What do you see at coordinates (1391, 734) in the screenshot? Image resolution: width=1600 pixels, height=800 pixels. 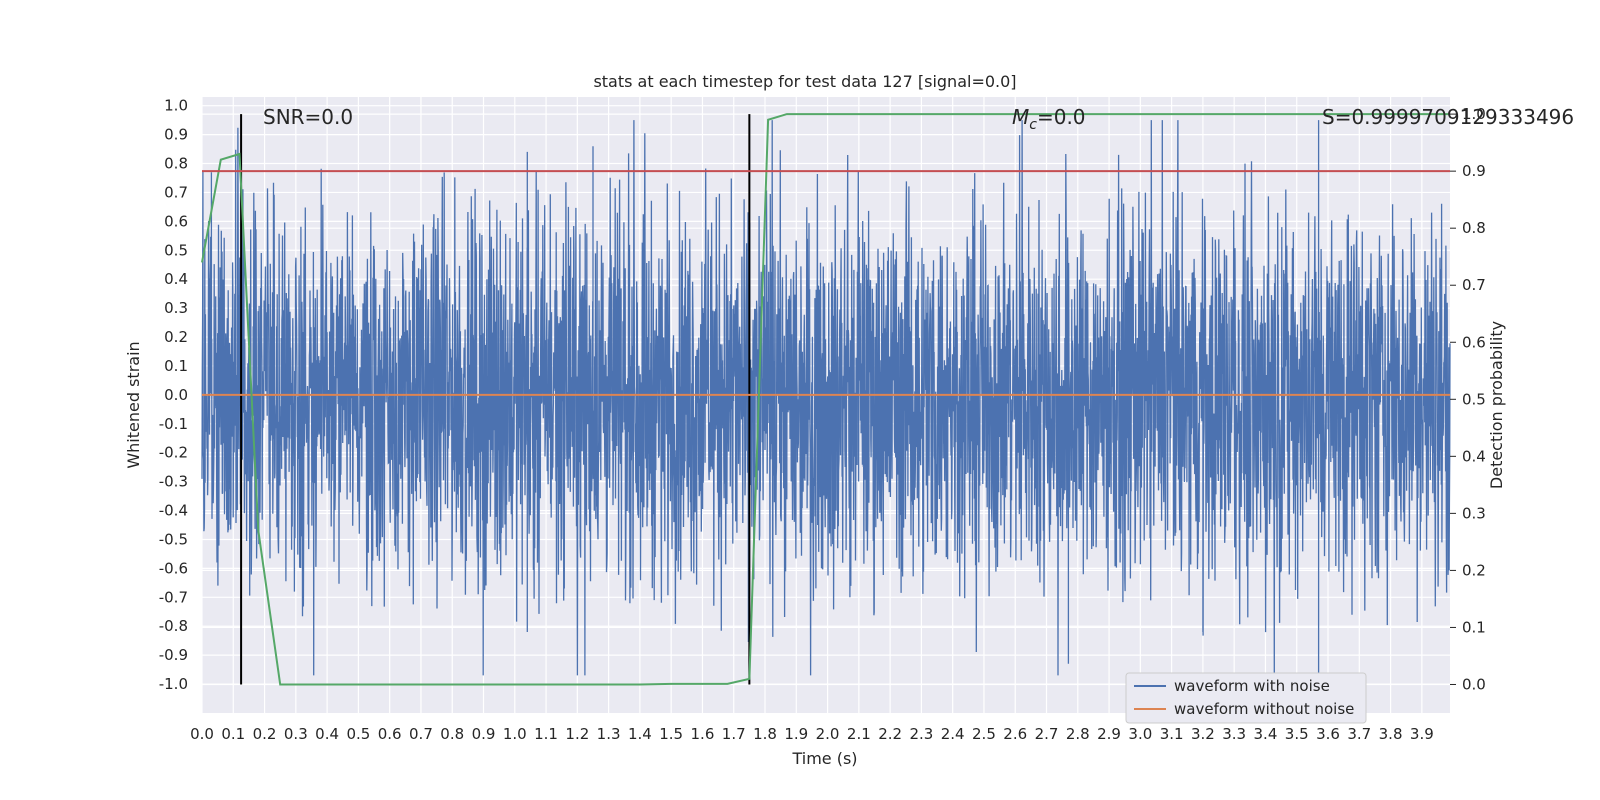 I see `x-tick-label: 3.8` at bounding box center [1391, 734].